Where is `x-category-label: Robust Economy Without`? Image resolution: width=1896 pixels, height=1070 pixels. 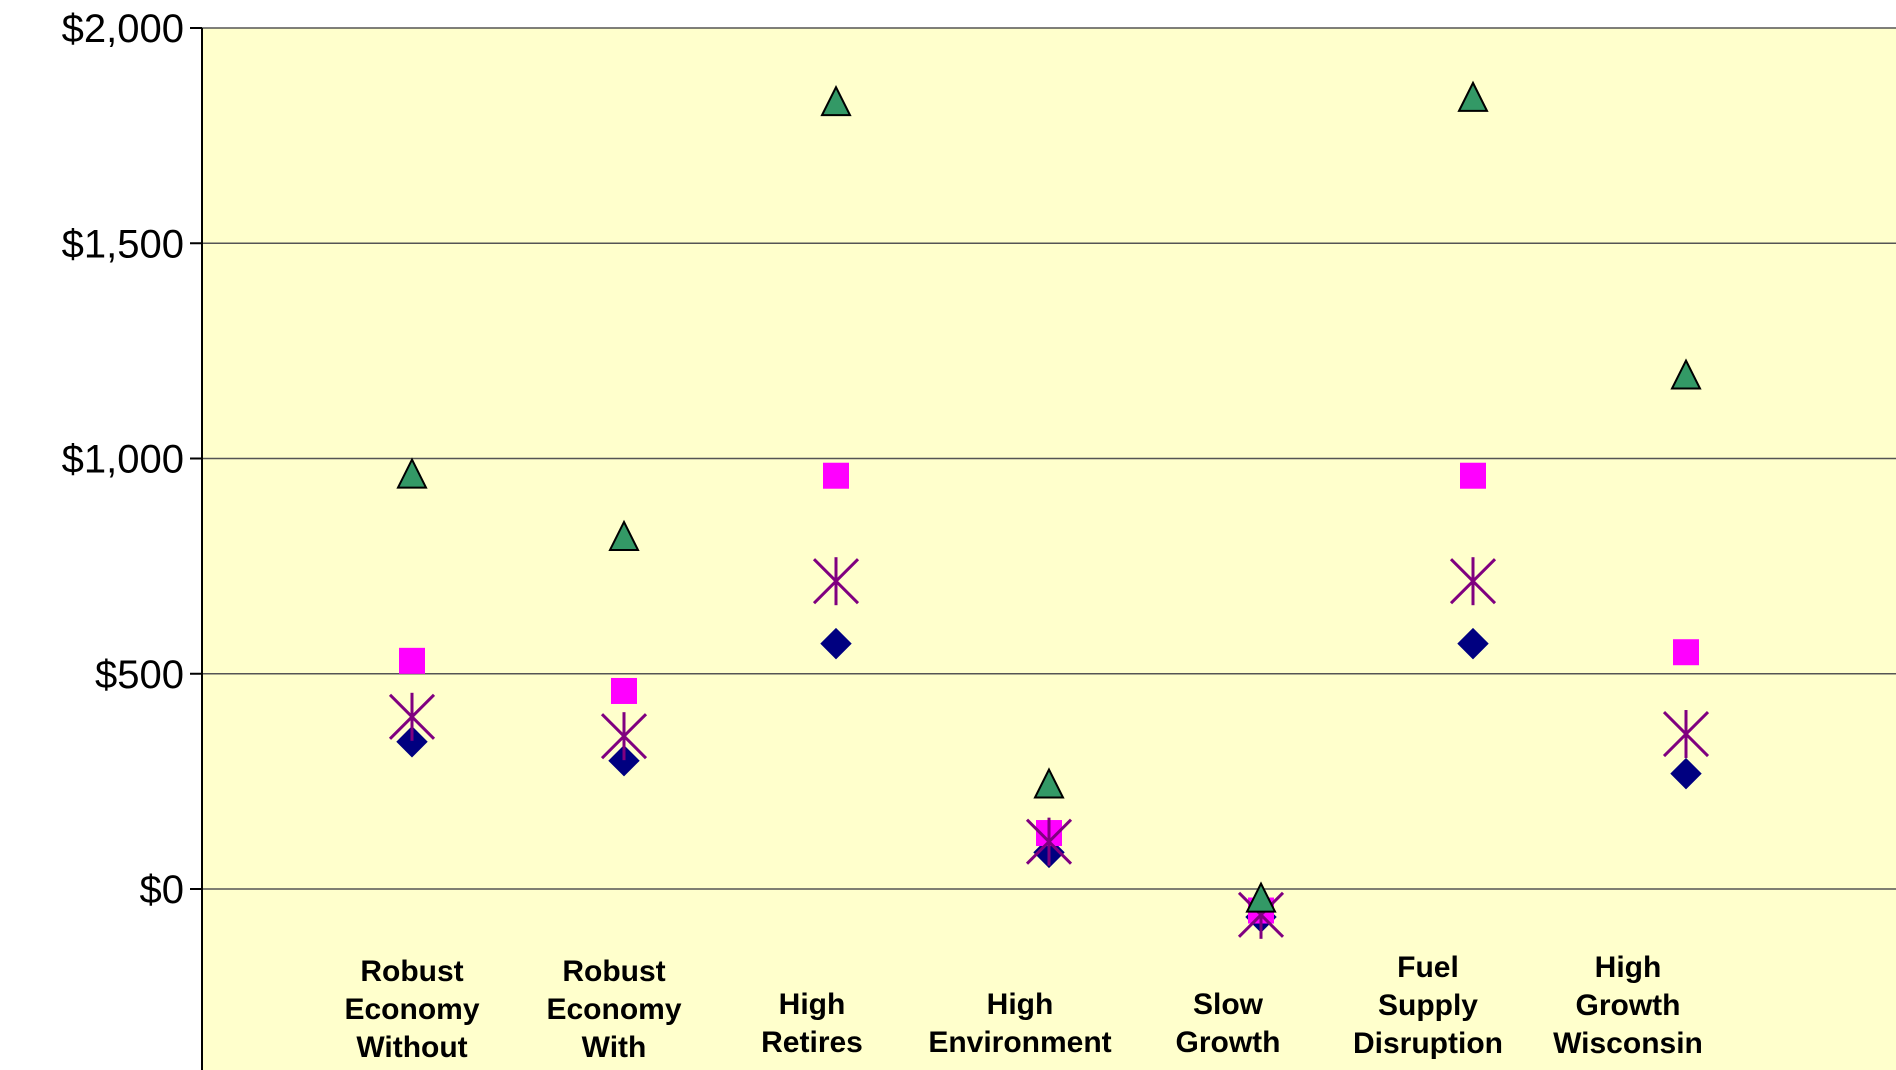
x-category-label: Robust Economy Without is located at coordinates (411, 1009).